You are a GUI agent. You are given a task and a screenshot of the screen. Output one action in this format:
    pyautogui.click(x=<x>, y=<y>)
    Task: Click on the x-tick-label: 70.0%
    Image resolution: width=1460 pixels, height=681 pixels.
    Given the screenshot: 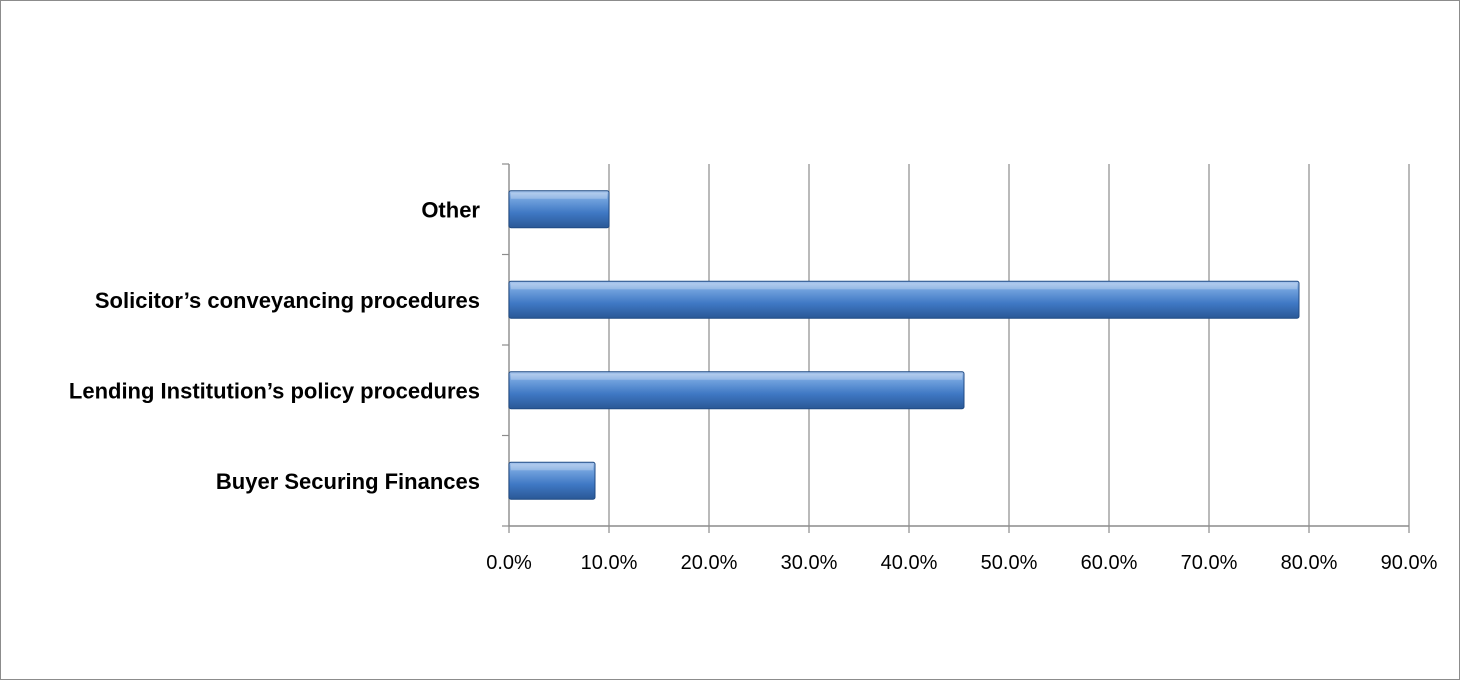 What is the action you would take?
    pyautogui.click(x=1209, y=563)
    